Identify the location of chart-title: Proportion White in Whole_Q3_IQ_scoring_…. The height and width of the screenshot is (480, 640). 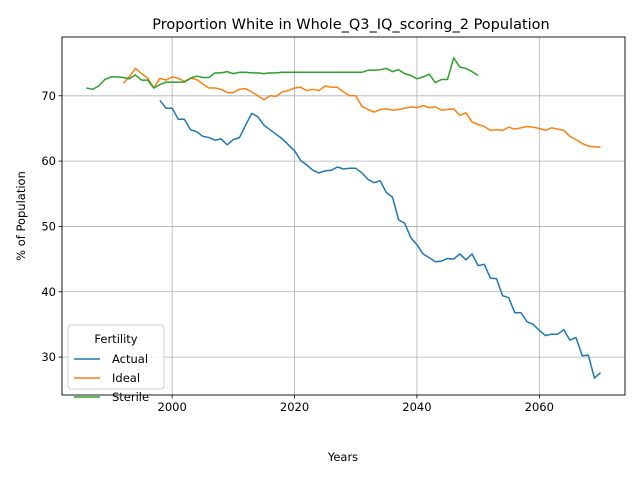
(351, 25).